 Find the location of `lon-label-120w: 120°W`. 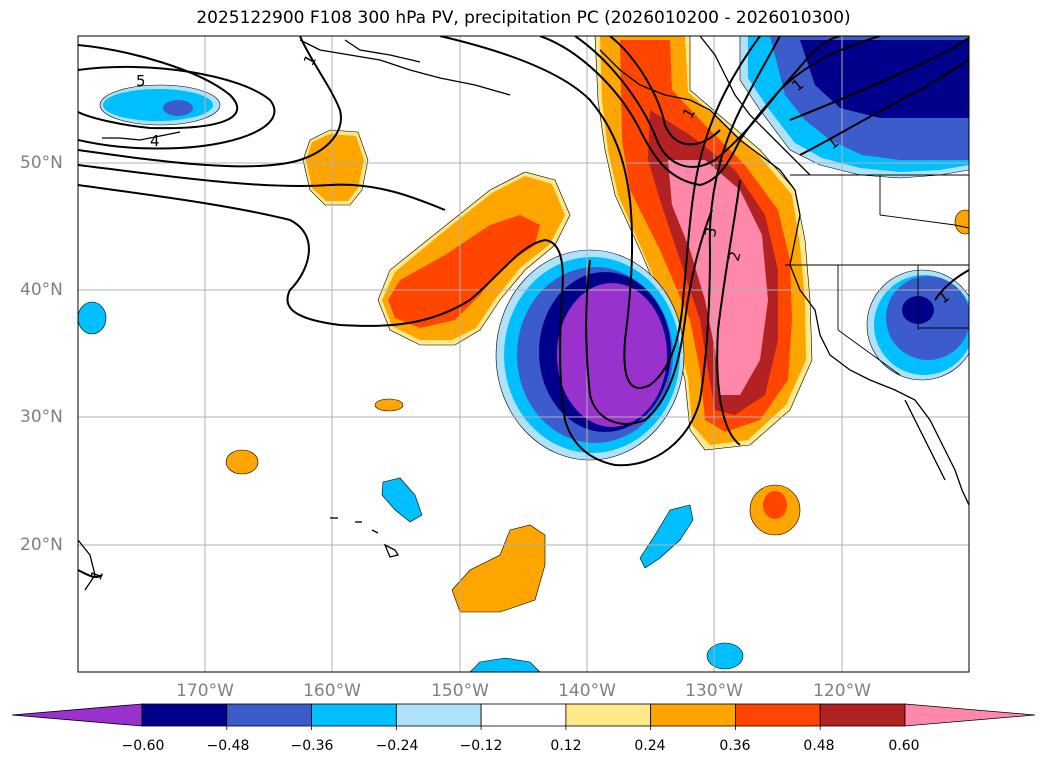

lon-label-120w: 120°W is located at coordinates (842, 691).